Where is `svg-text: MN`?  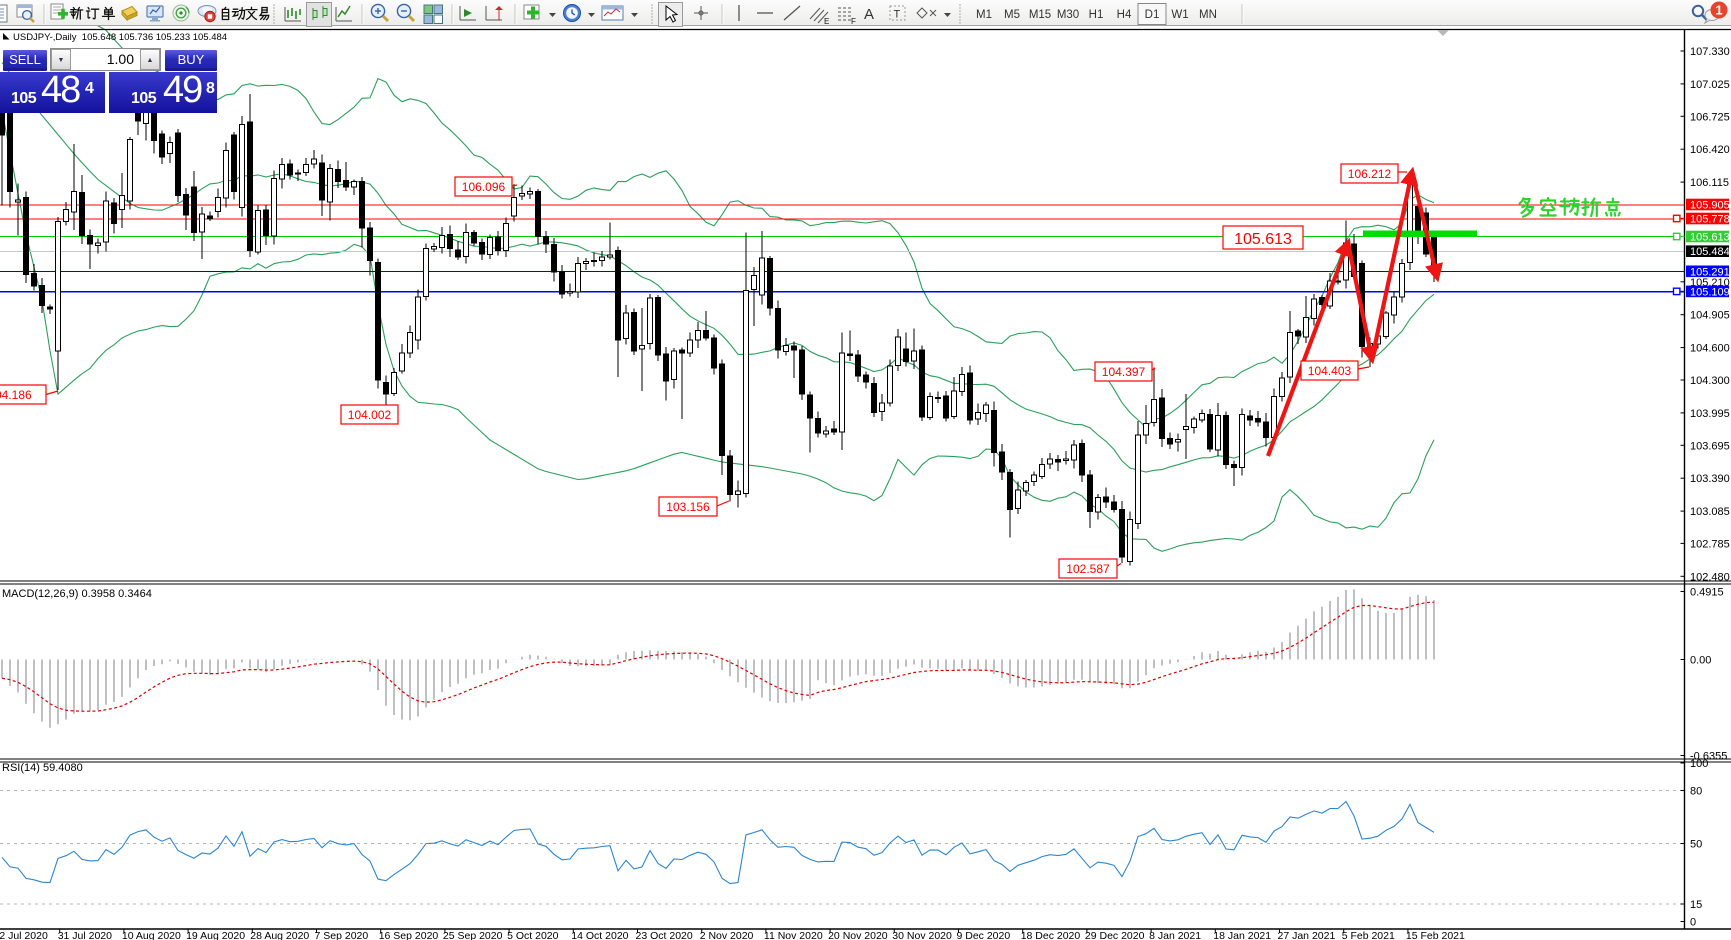 svg-text: MN is located at coordinates (1208, 15).